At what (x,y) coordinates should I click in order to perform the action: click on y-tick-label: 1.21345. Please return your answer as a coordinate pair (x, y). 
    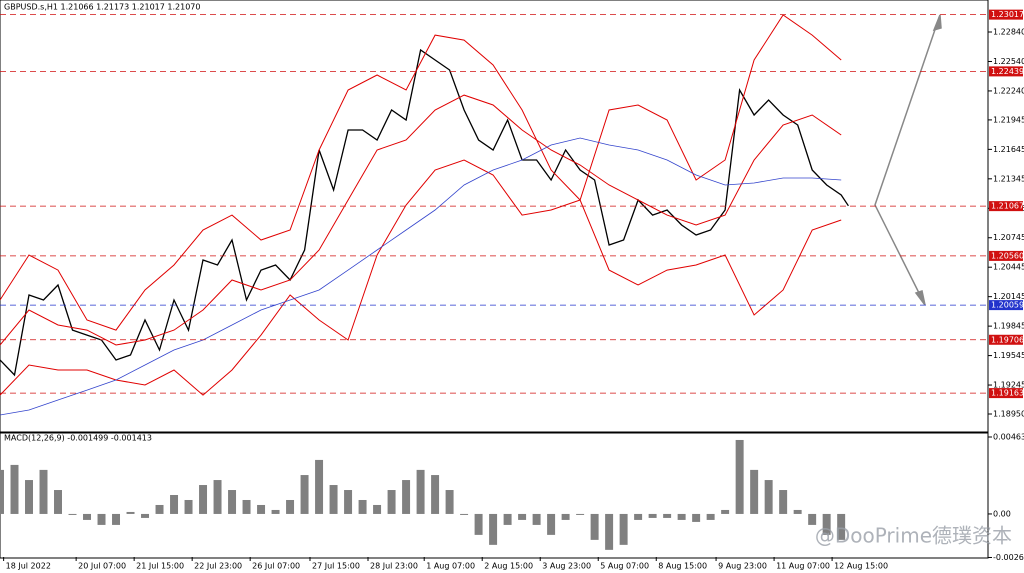
    Looking at the image, I should click on (1008, 178).